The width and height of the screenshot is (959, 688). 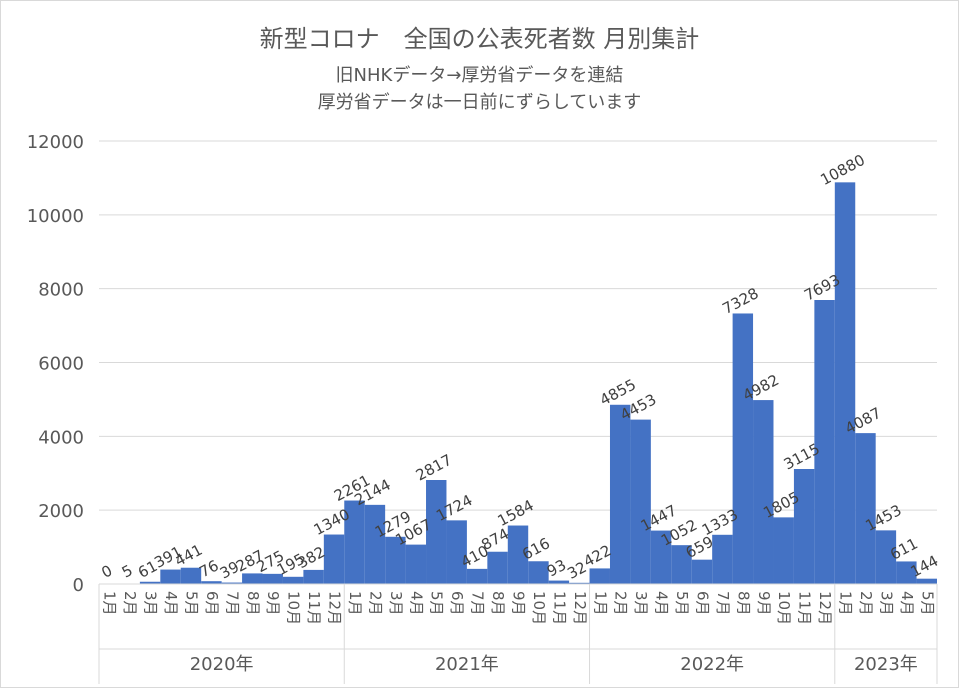 What do you see at coordinates (479, 75) in the screenshot?
I see `chart-subtitle-line-1: 旧NHKデータ→厚労省データを連結` at bounding box center [479, 75].